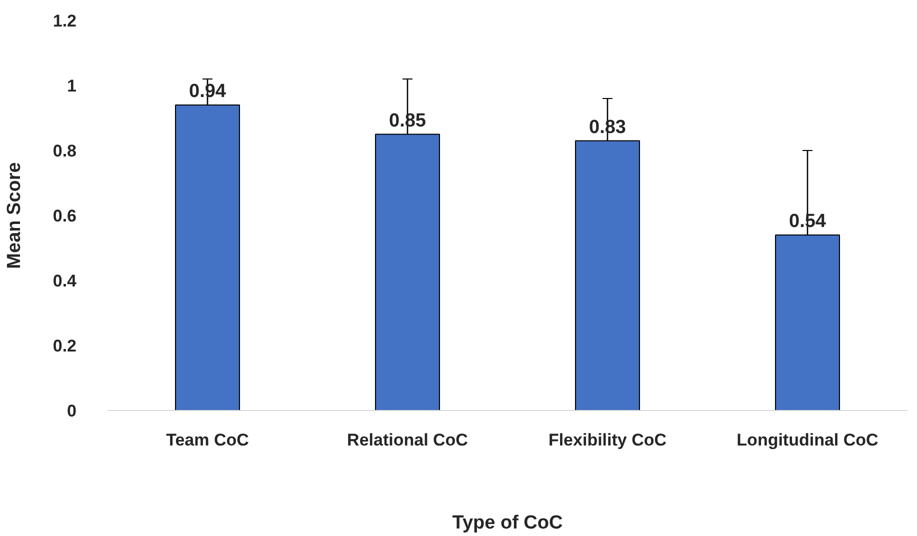 The image size is (917, 536). Describe the element at coordinates (64, 346) in the screenshot. I see `y-tick-label: 0.2` at that location.